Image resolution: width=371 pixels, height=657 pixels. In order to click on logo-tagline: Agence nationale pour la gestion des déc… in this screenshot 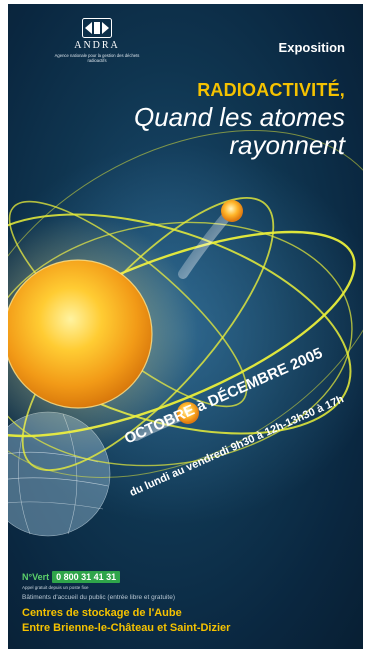, I will do `click(97, 58)`.